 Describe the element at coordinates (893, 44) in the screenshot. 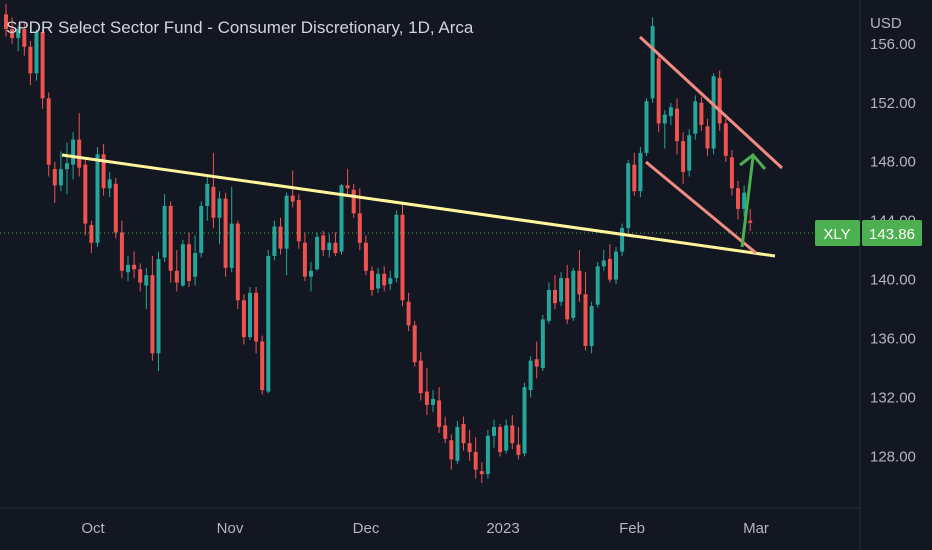

I see `y-tick-label: 156.00` at that location.